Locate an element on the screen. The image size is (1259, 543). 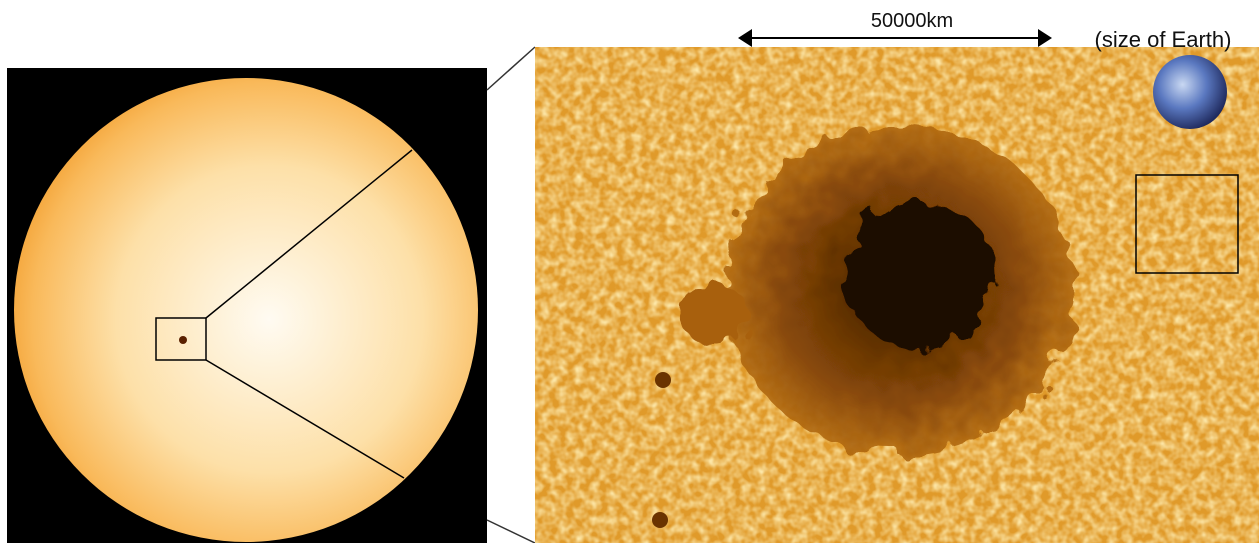
sunspot-small is located at coordinates (183, 340).